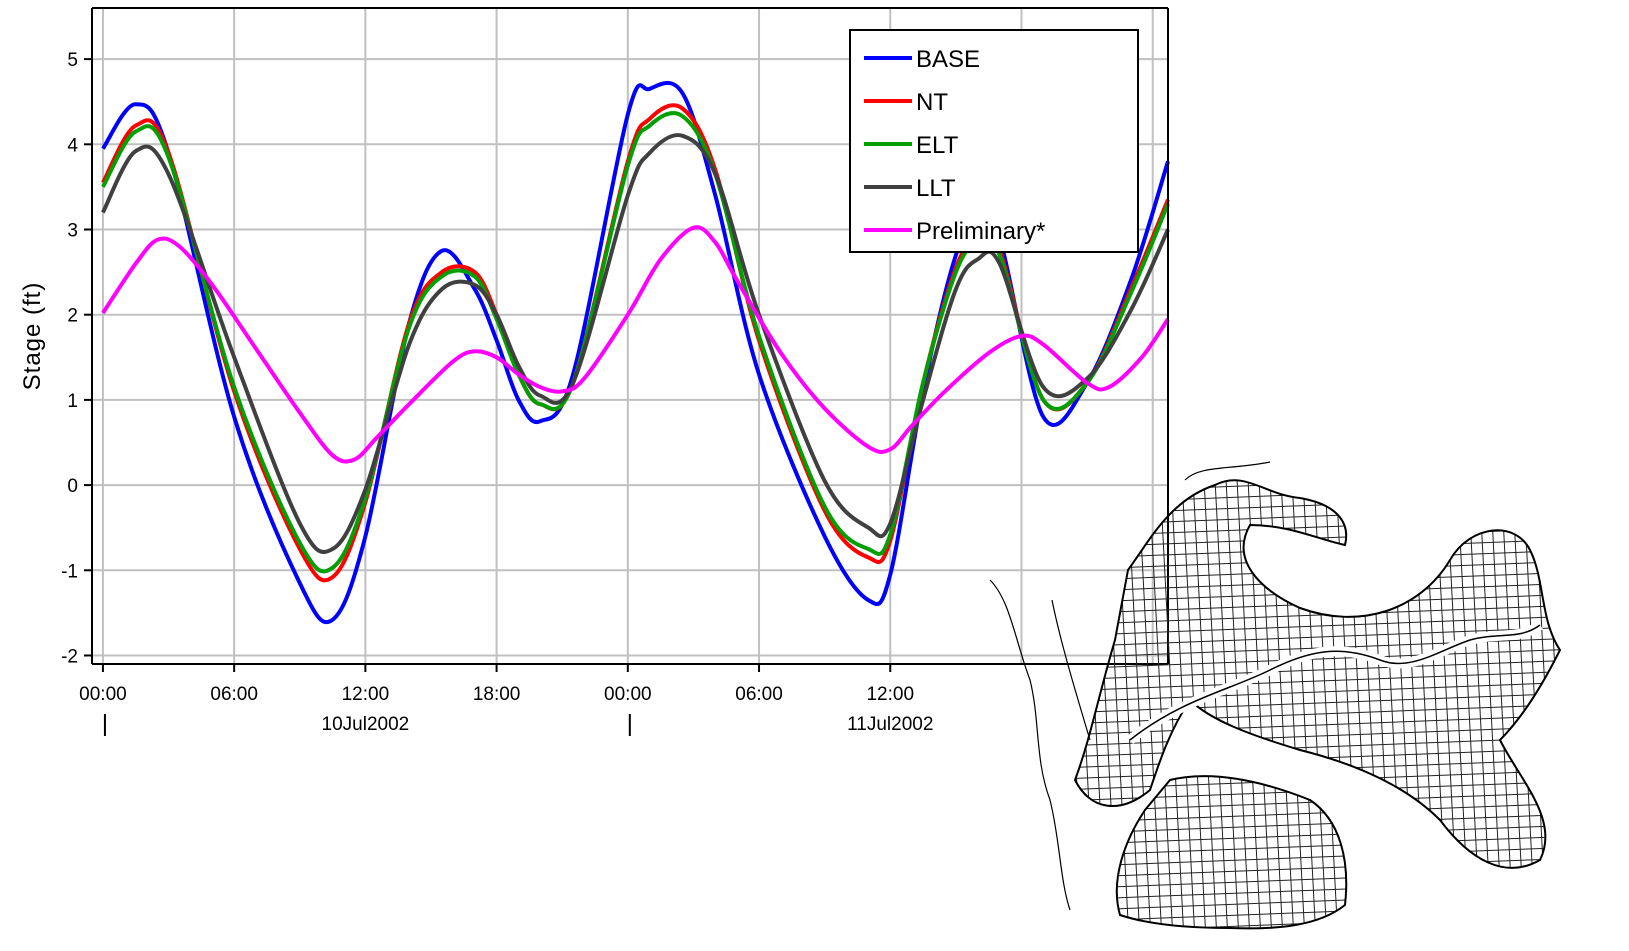 The width and height of the screenshot is (1629, 951). I want to click on date-label: 10Jul2002, so click(366, 724).